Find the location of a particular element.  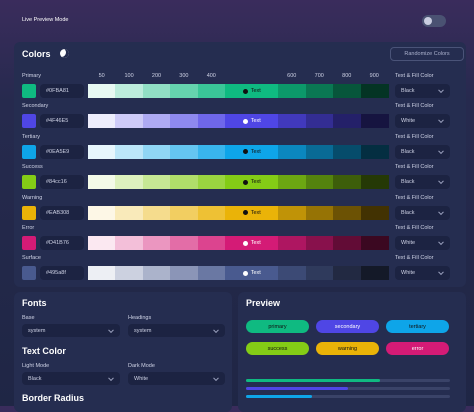

hex-input: #84cc16 is located at coordinates (62, 182).